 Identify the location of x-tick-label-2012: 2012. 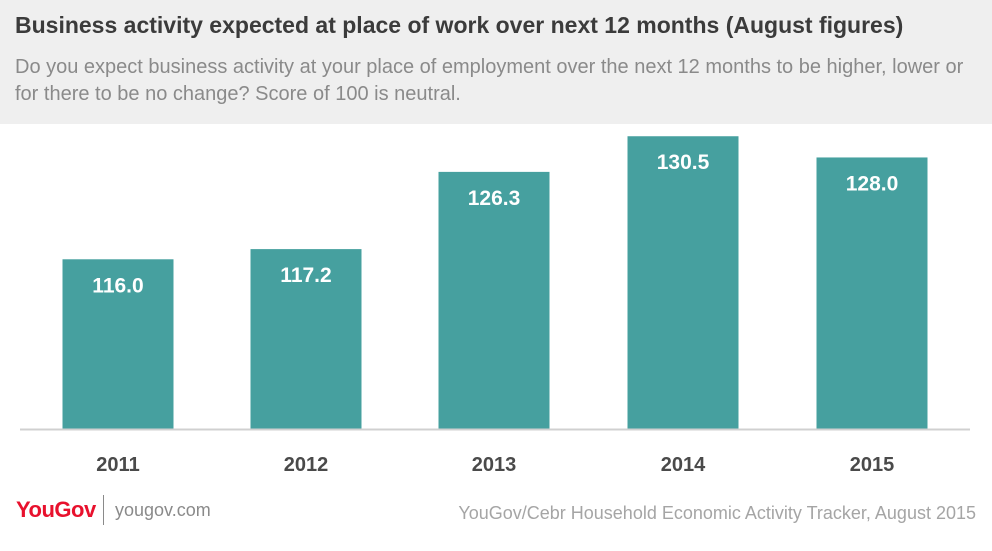
(306, 465).